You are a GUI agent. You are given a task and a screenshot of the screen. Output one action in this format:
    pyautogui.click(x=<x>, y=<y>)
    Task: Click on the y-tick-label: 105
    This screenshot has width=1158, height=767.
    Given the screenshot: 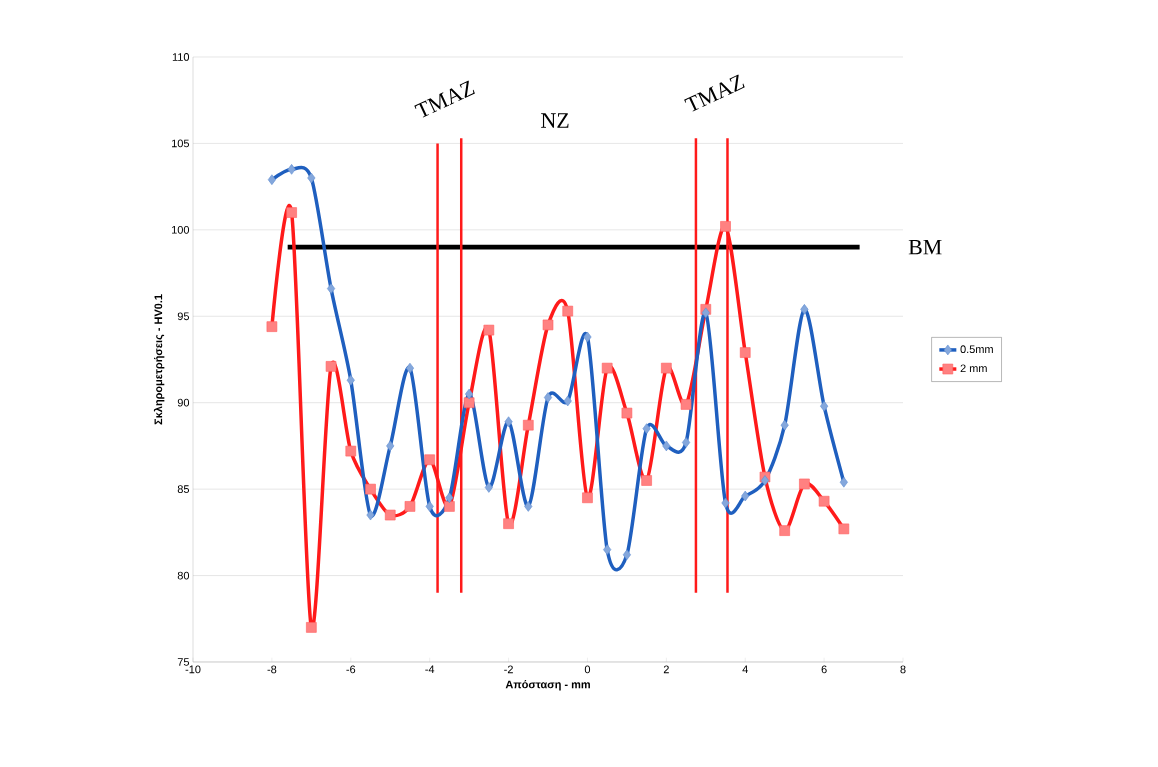 What is the action you would take?
    pyautogui.click(x=181, y=143)
    